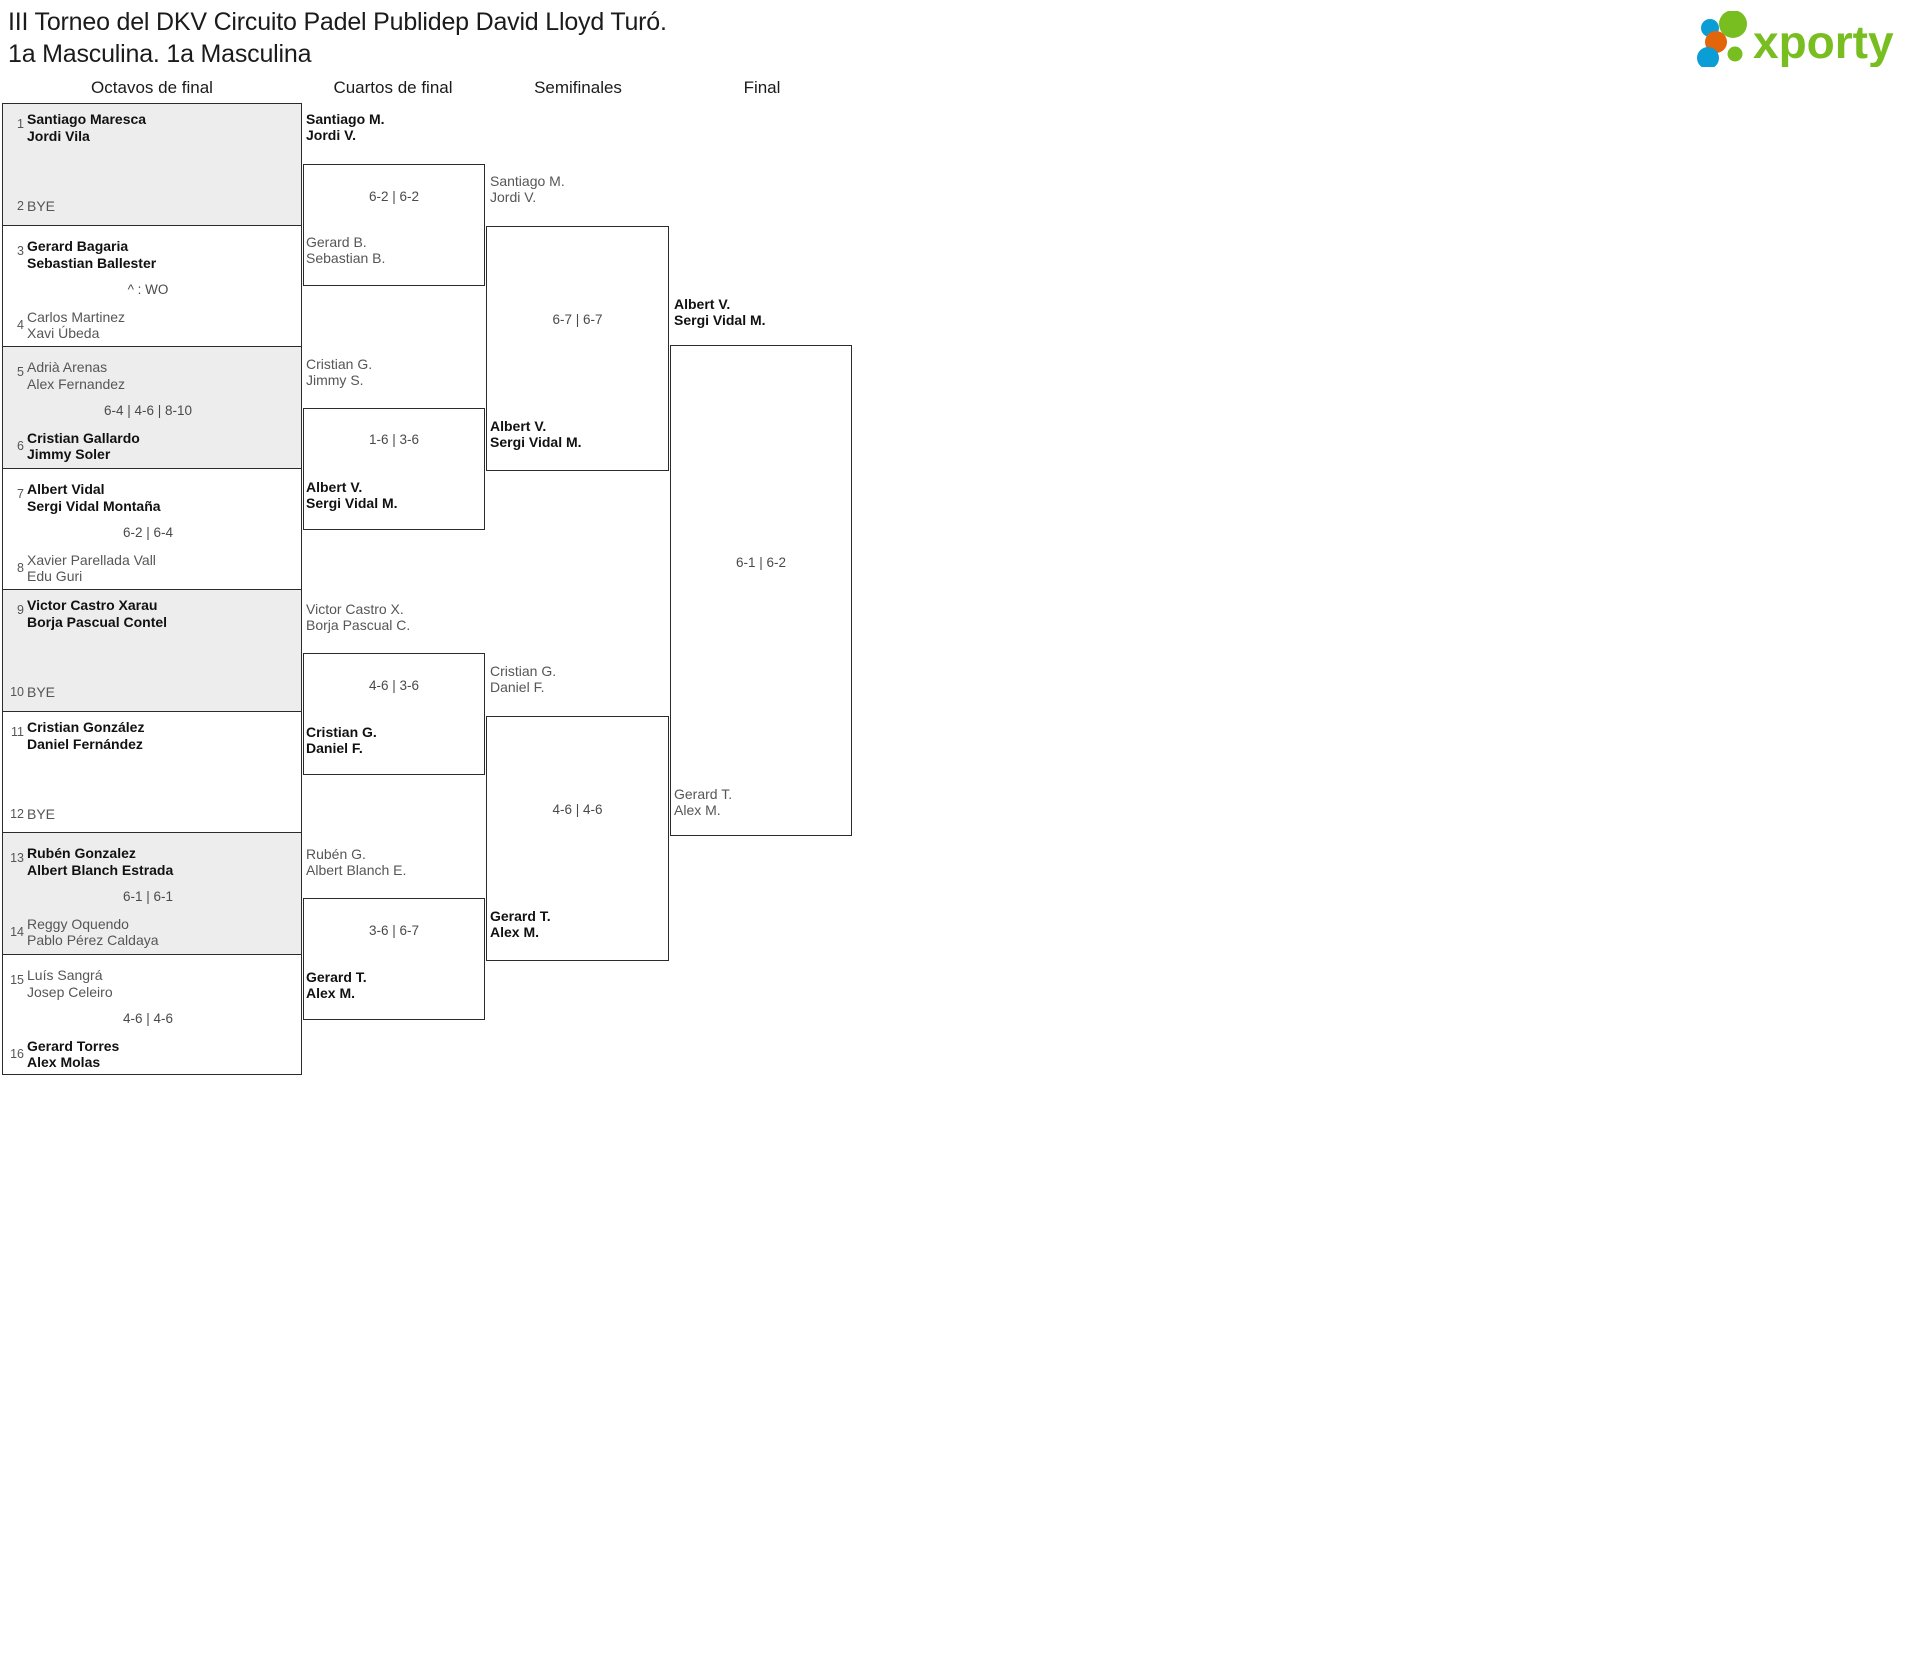 The image size is (1920, 1657). What do you see at coordinates (1708, 57) in the screenshot?
I see `logo-dot-blue-bottom` at bounding box center [1708, 57].